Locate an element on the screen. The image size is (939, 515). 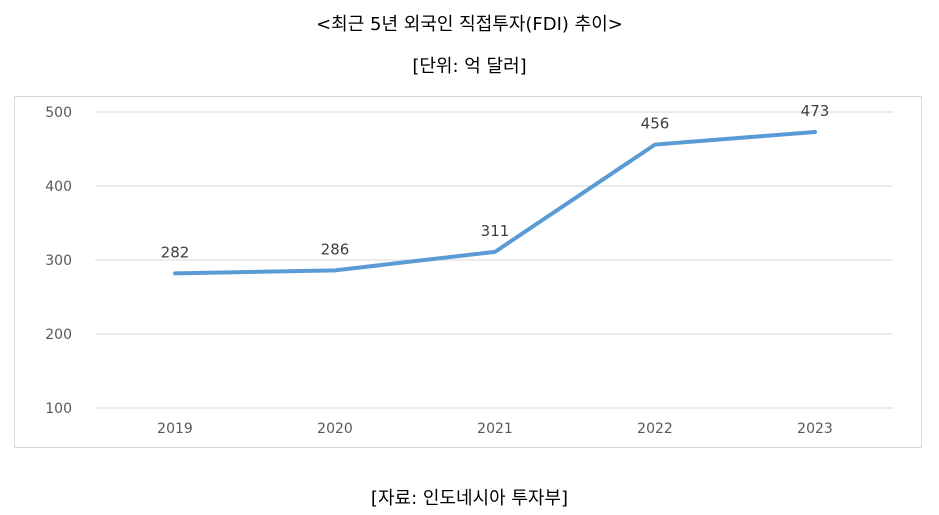
y-tick-label: 100 is located at coordinates (58, 409).